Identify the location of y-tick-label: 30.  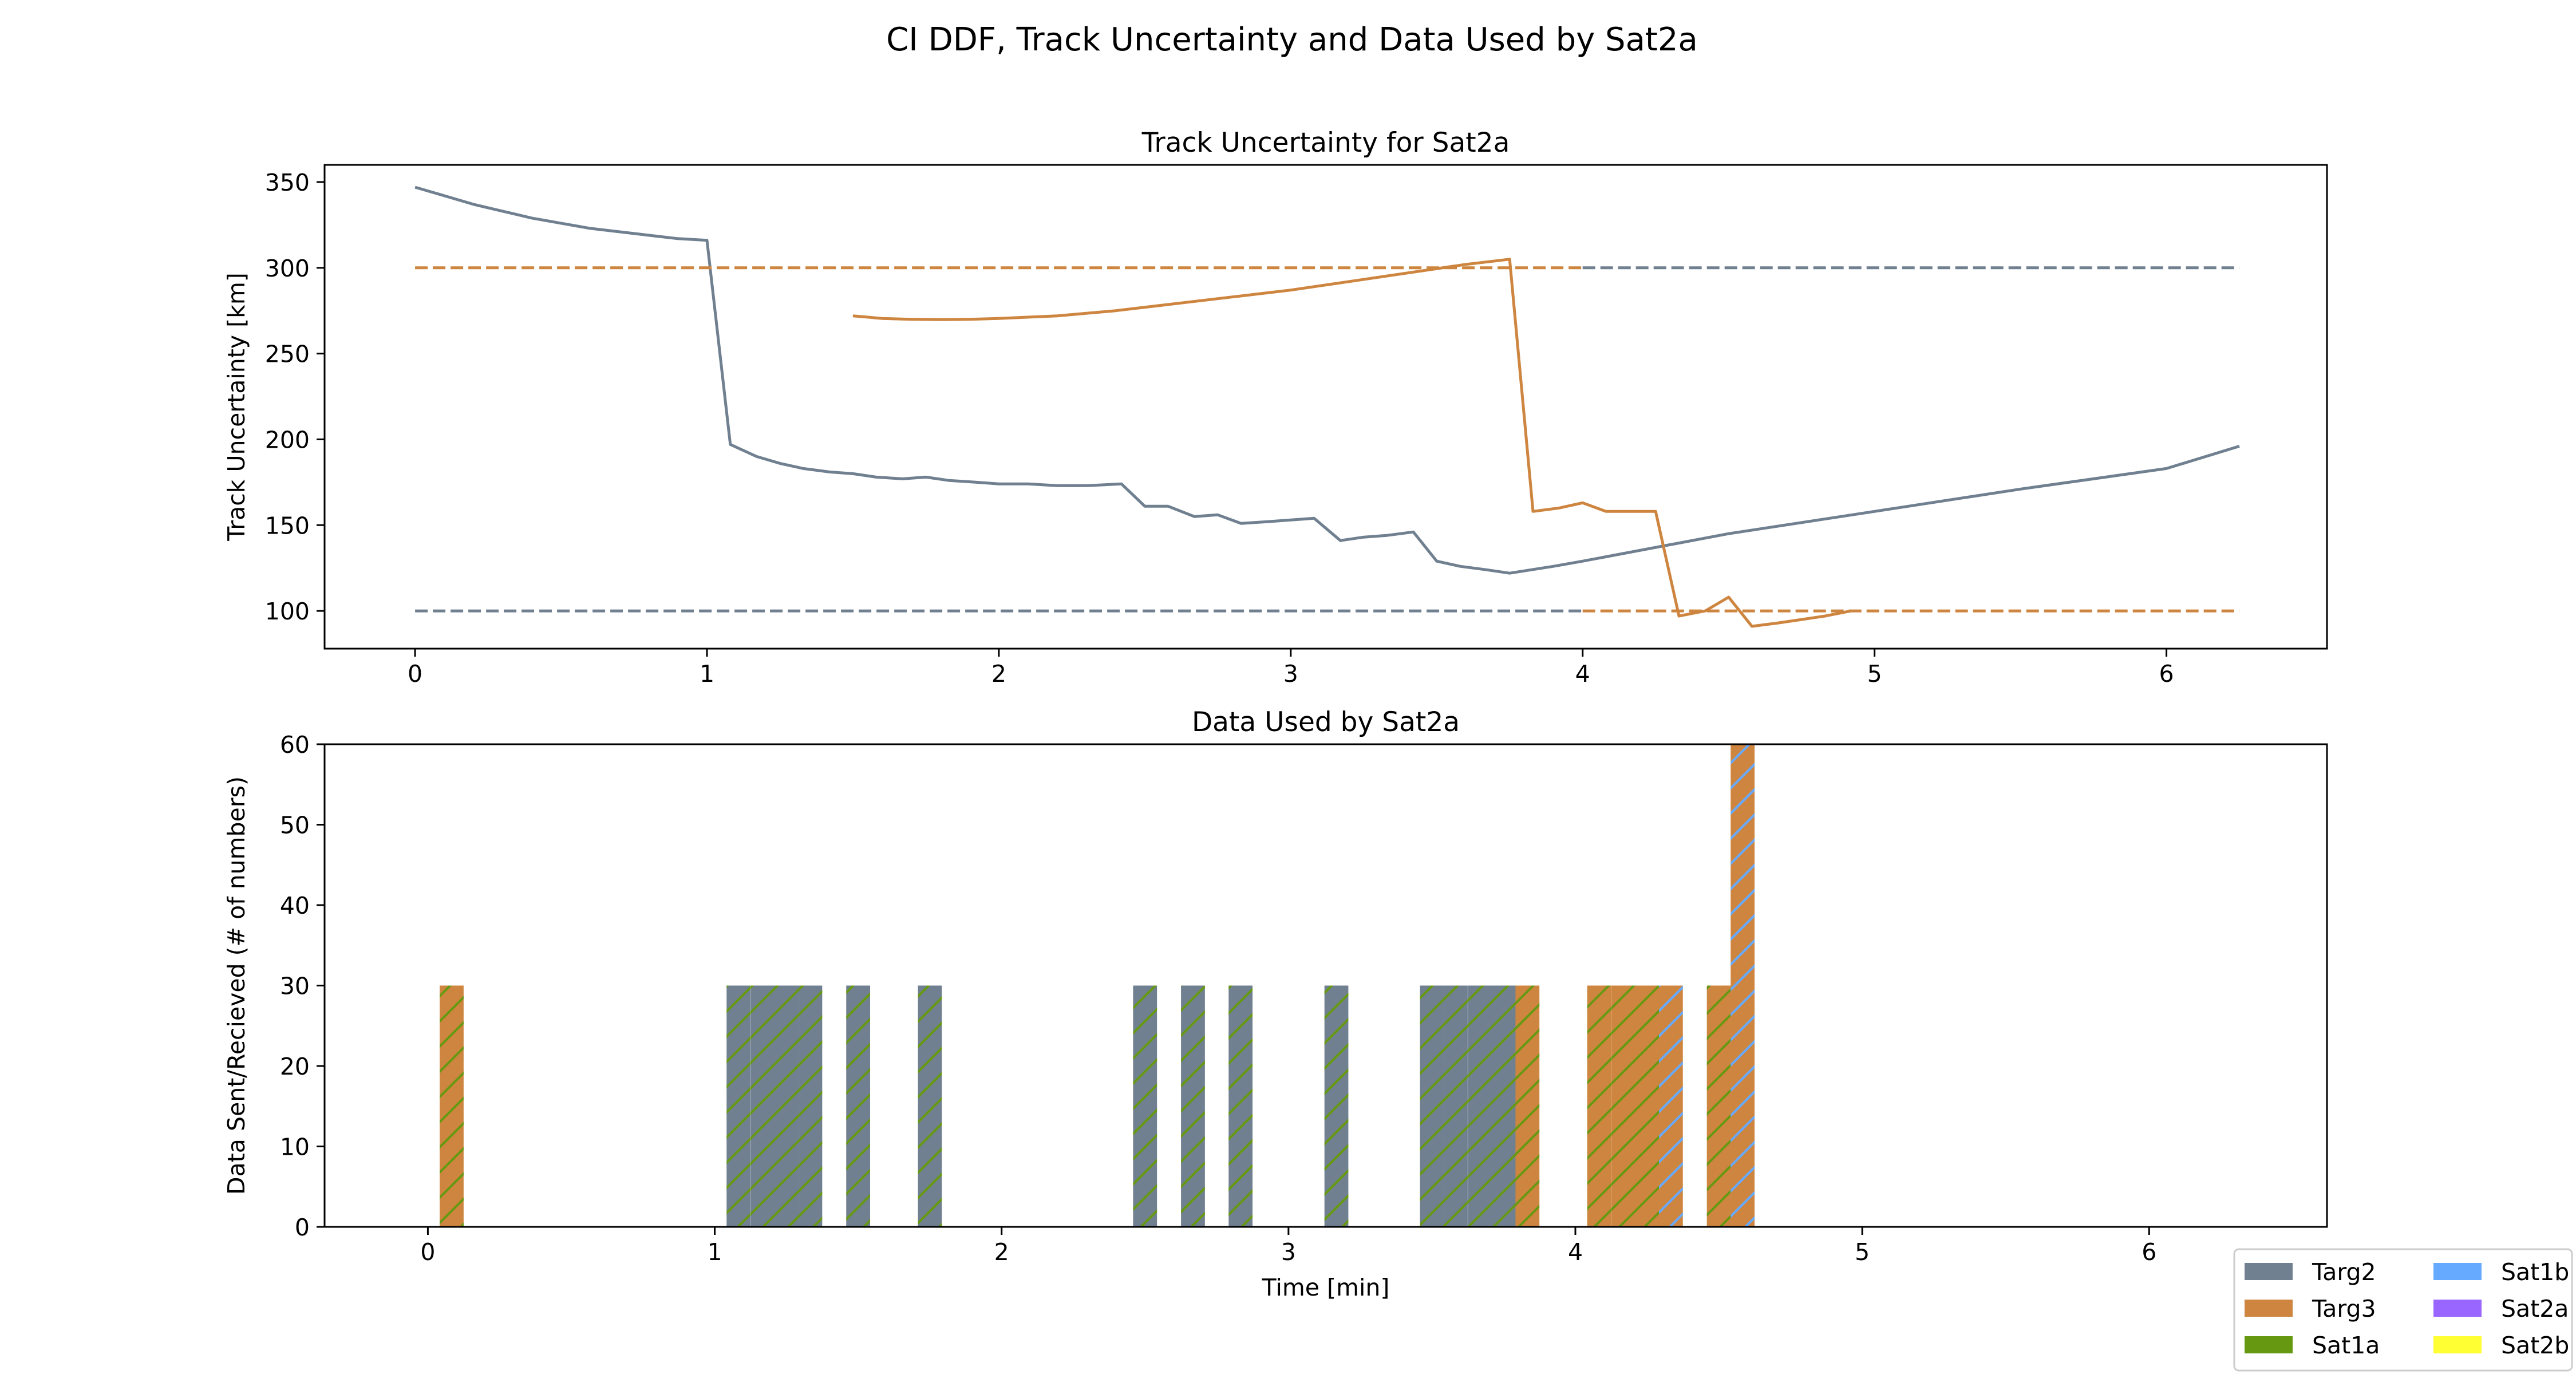
(295, 986).